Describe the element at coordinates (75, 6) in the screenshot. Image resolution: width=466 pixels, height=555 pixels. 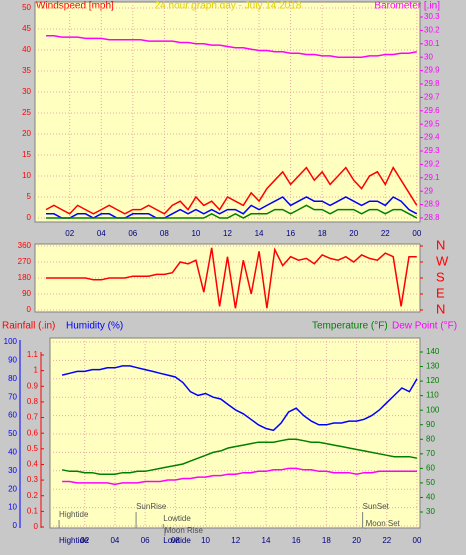
I see `wind-label: Windspeed [mph]` at that location.